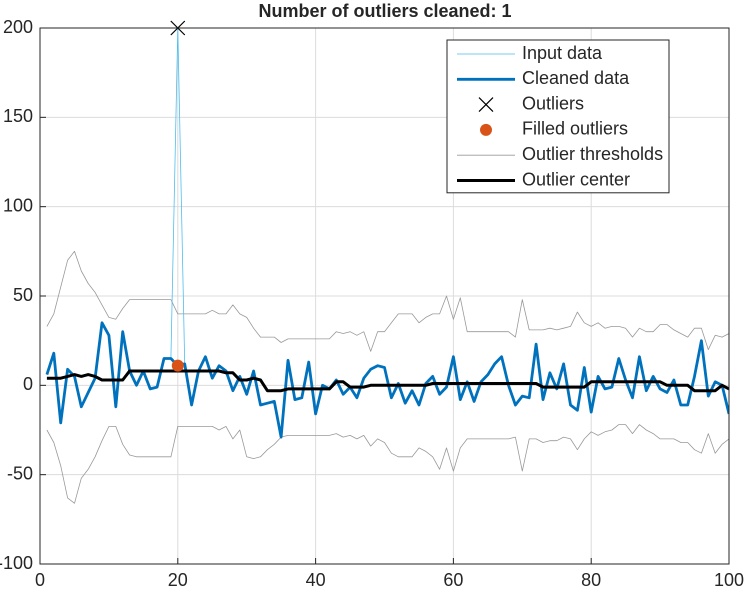 The height and width of the screenshot is (595, 749). Describe the element at coordinates (316, 580) in the screenshot. I see `x-tick-label: 40` at that location.